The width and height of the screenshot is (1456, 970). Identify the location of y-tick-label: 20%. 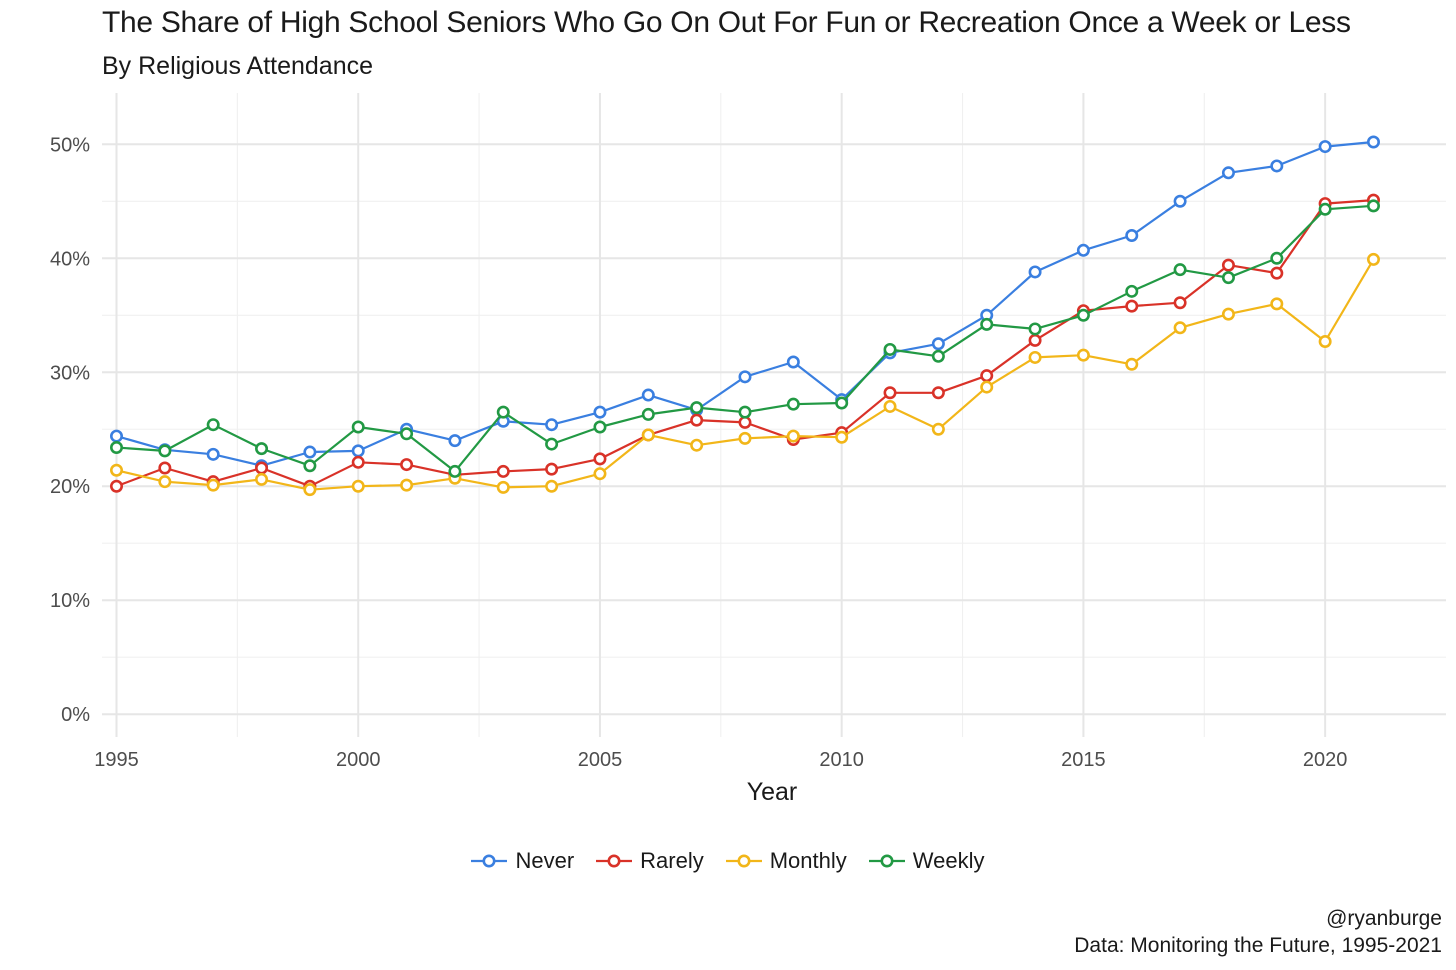
(70, 487).